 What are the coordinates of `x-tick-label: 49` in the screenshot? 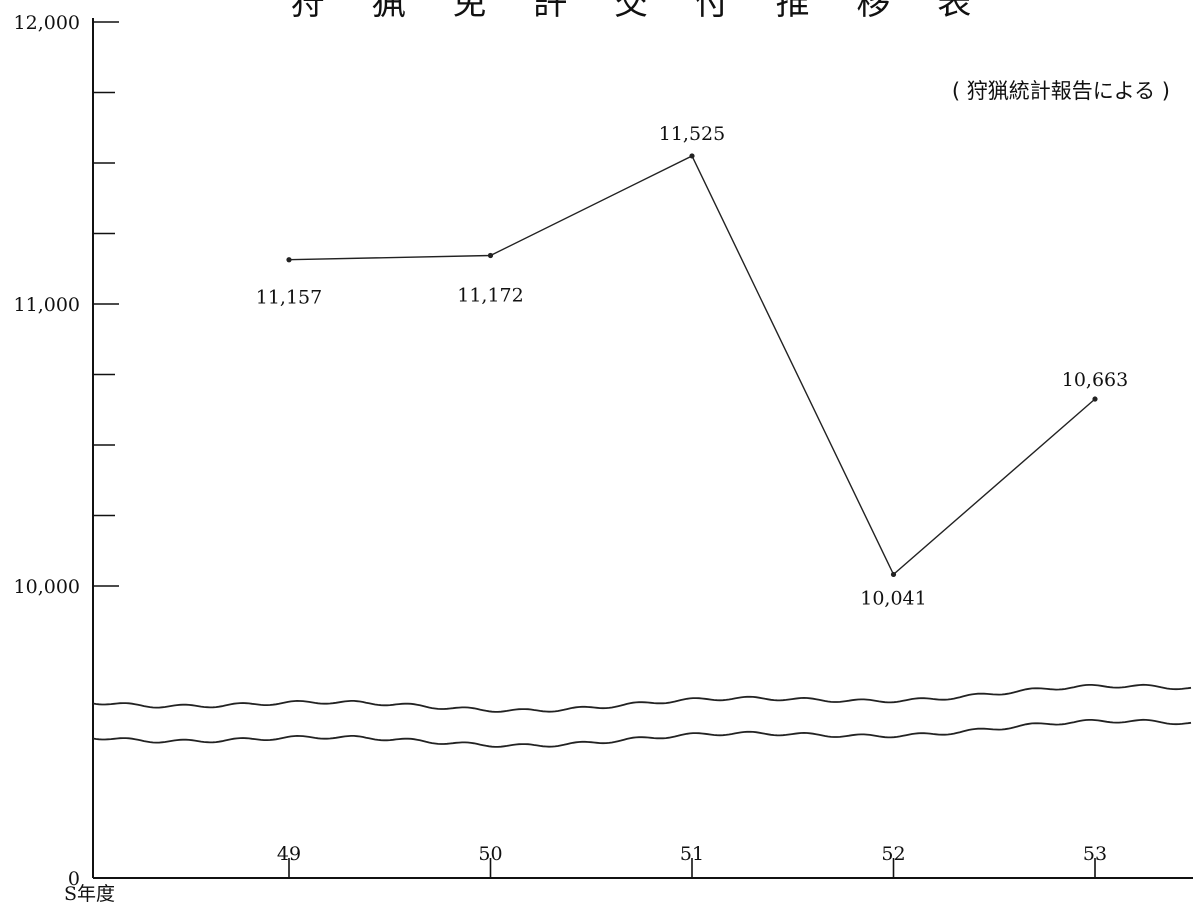 It's located at (289, 854).